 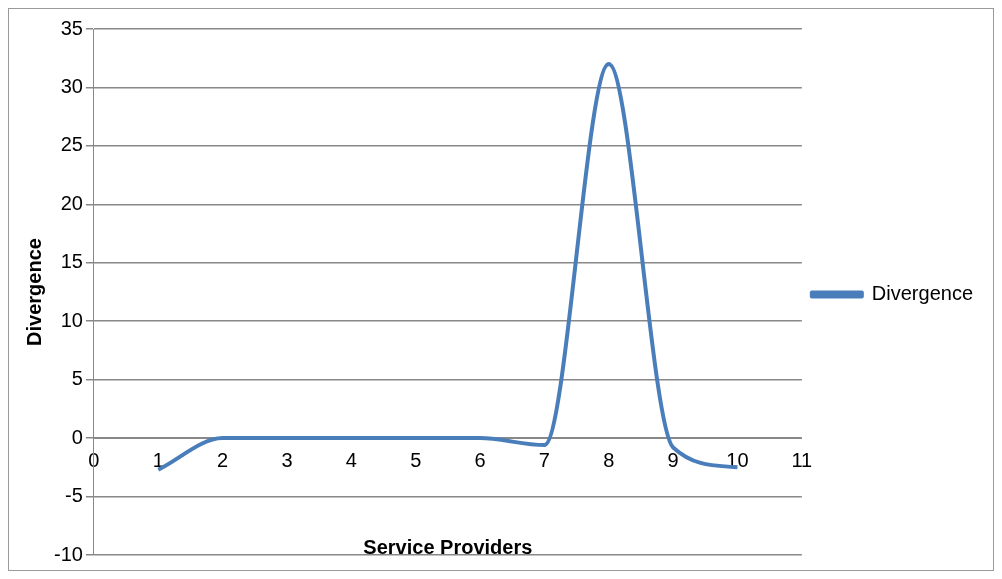 What do you see at coordinates (71, 202) in the screenshot?
I see `y-tick-label: 20` at bounding box center [71, 202].